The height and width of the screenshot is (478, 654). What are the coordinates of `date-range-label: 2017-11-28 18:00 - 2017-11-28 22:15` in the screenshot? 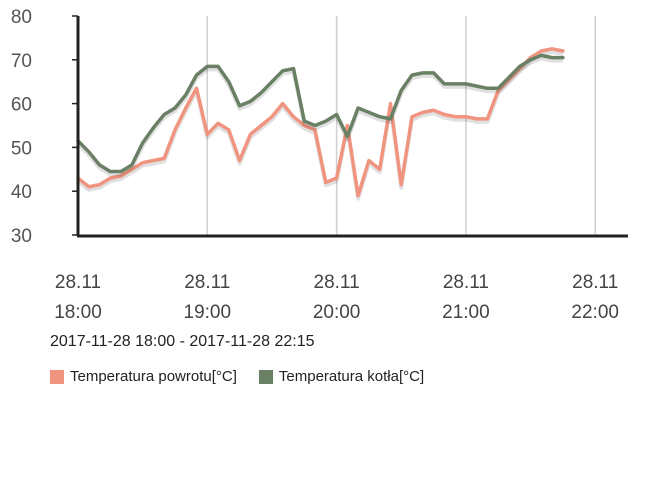 It's located at (182, 341).